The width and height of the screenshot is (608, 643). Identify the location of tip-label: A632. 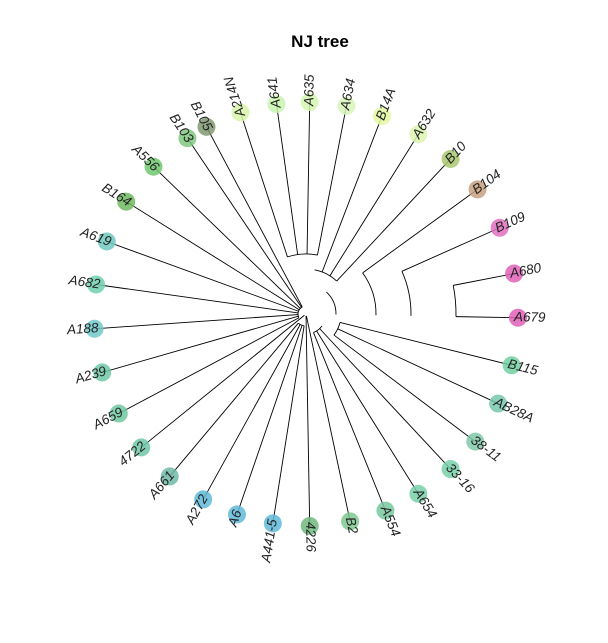
(424, 124).